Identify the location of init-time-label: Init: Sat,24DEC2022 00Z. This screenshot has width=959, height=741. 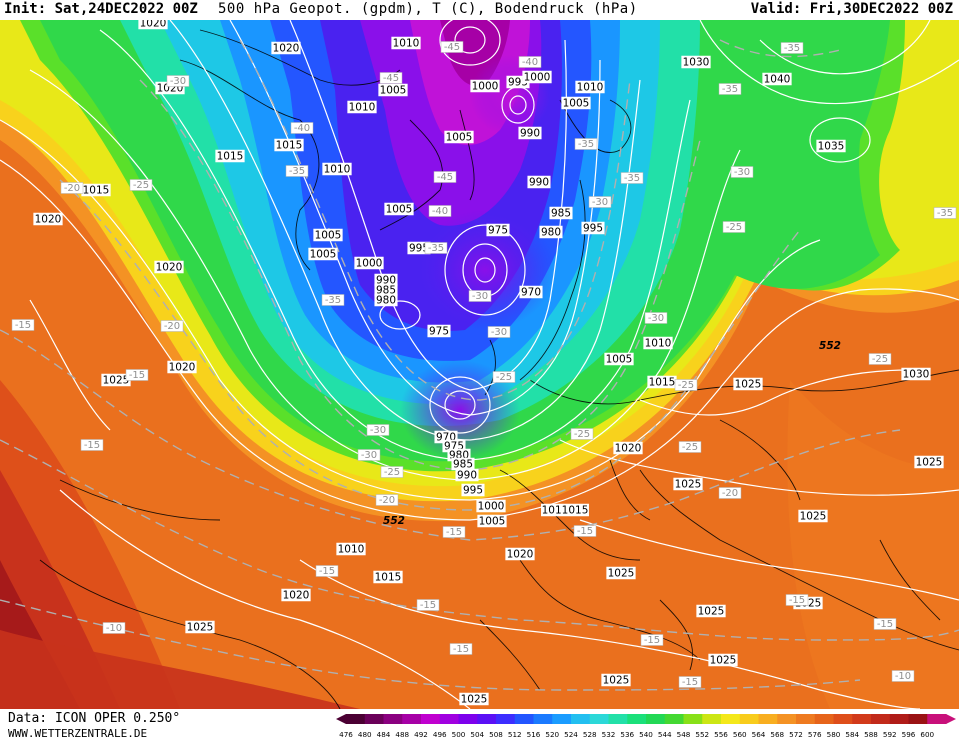
(101, 9).